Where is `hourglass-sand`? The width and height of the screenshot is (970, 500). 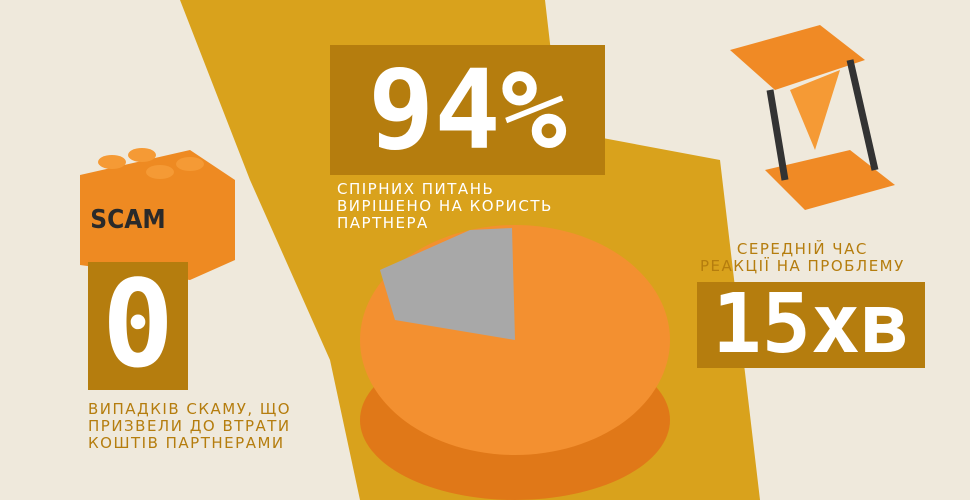
hourglass-sand is located at coordinates (815, 110).